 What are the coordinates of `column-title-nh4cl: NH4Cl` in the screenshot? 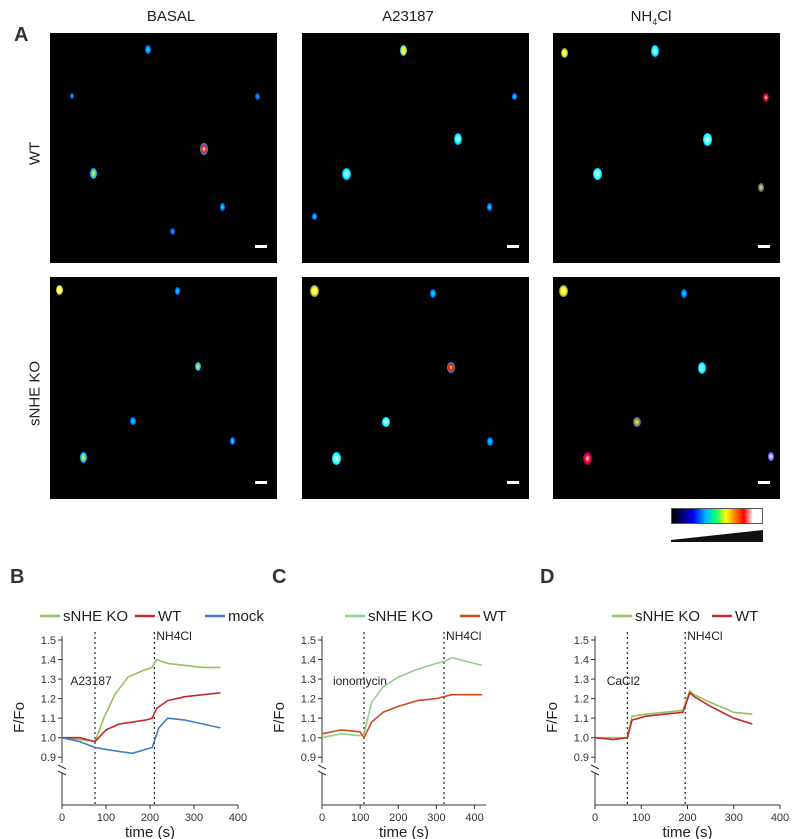 It's located at (651, 17).